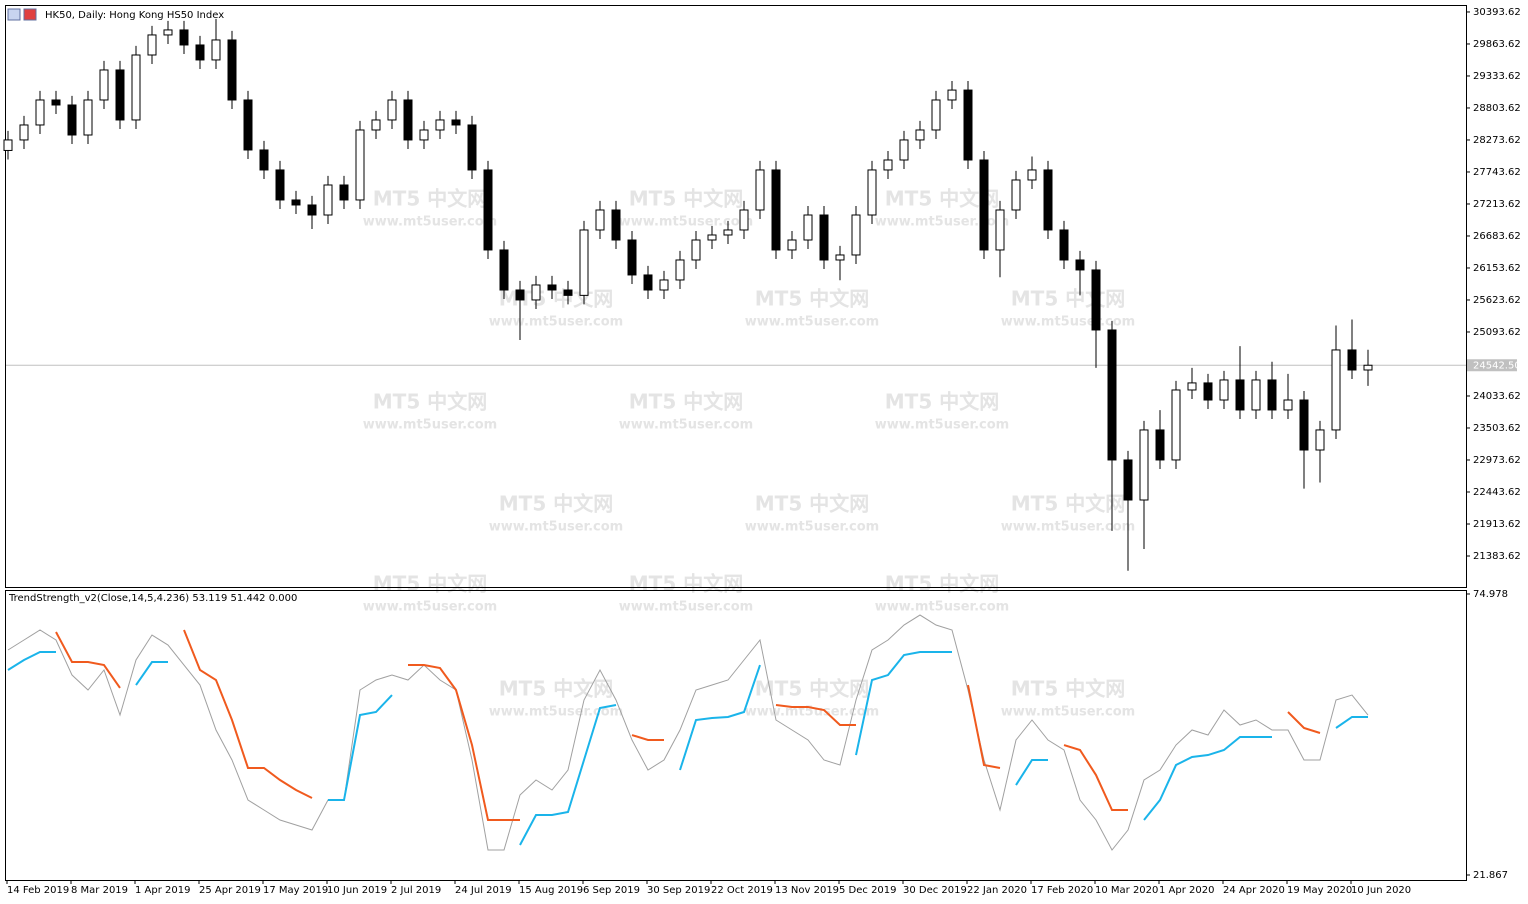  Describe the element at coordinates (1381, 890) in the screenshot. I see `x-tick-label: 10 Jun 2020` at that location.